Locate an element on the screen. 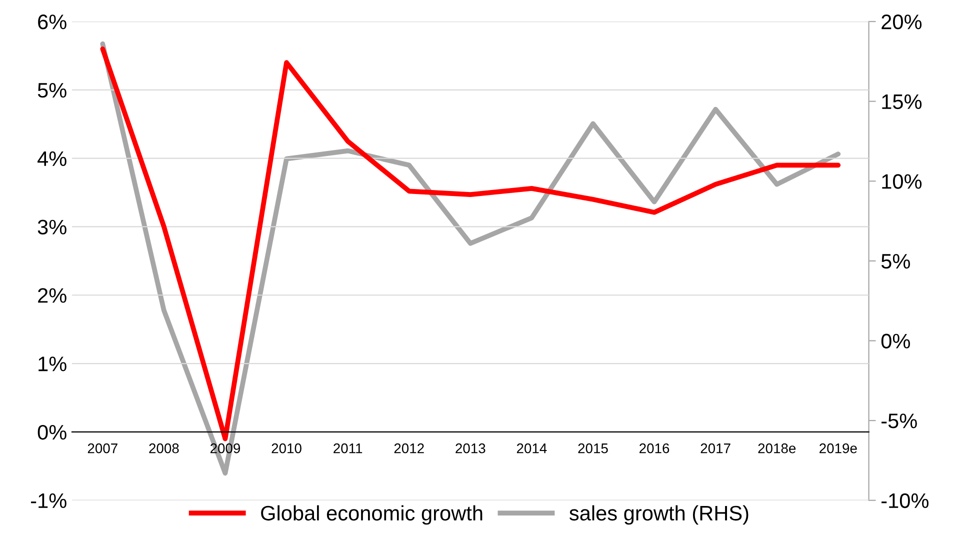  y2-tick-label: -5% is located at coordinates (899, 421).